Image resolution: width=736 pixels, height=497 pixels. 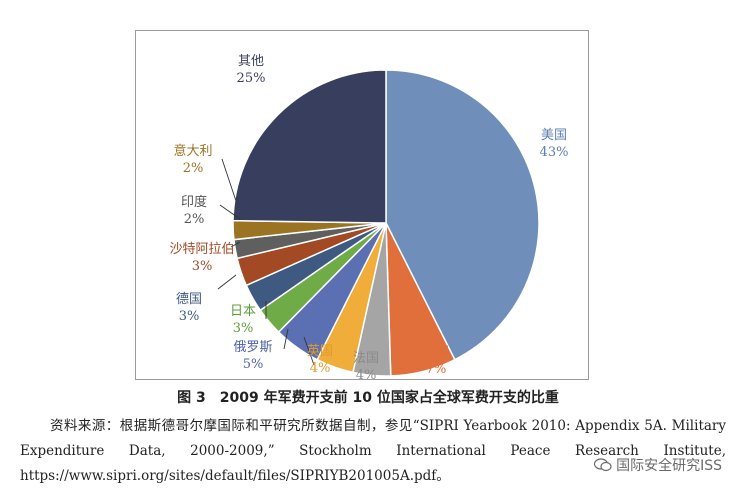 What do you see at coordinates (436, 352) in the screenshot?
I see `slice-category-label: 中国` at bounding box center [436, 352].